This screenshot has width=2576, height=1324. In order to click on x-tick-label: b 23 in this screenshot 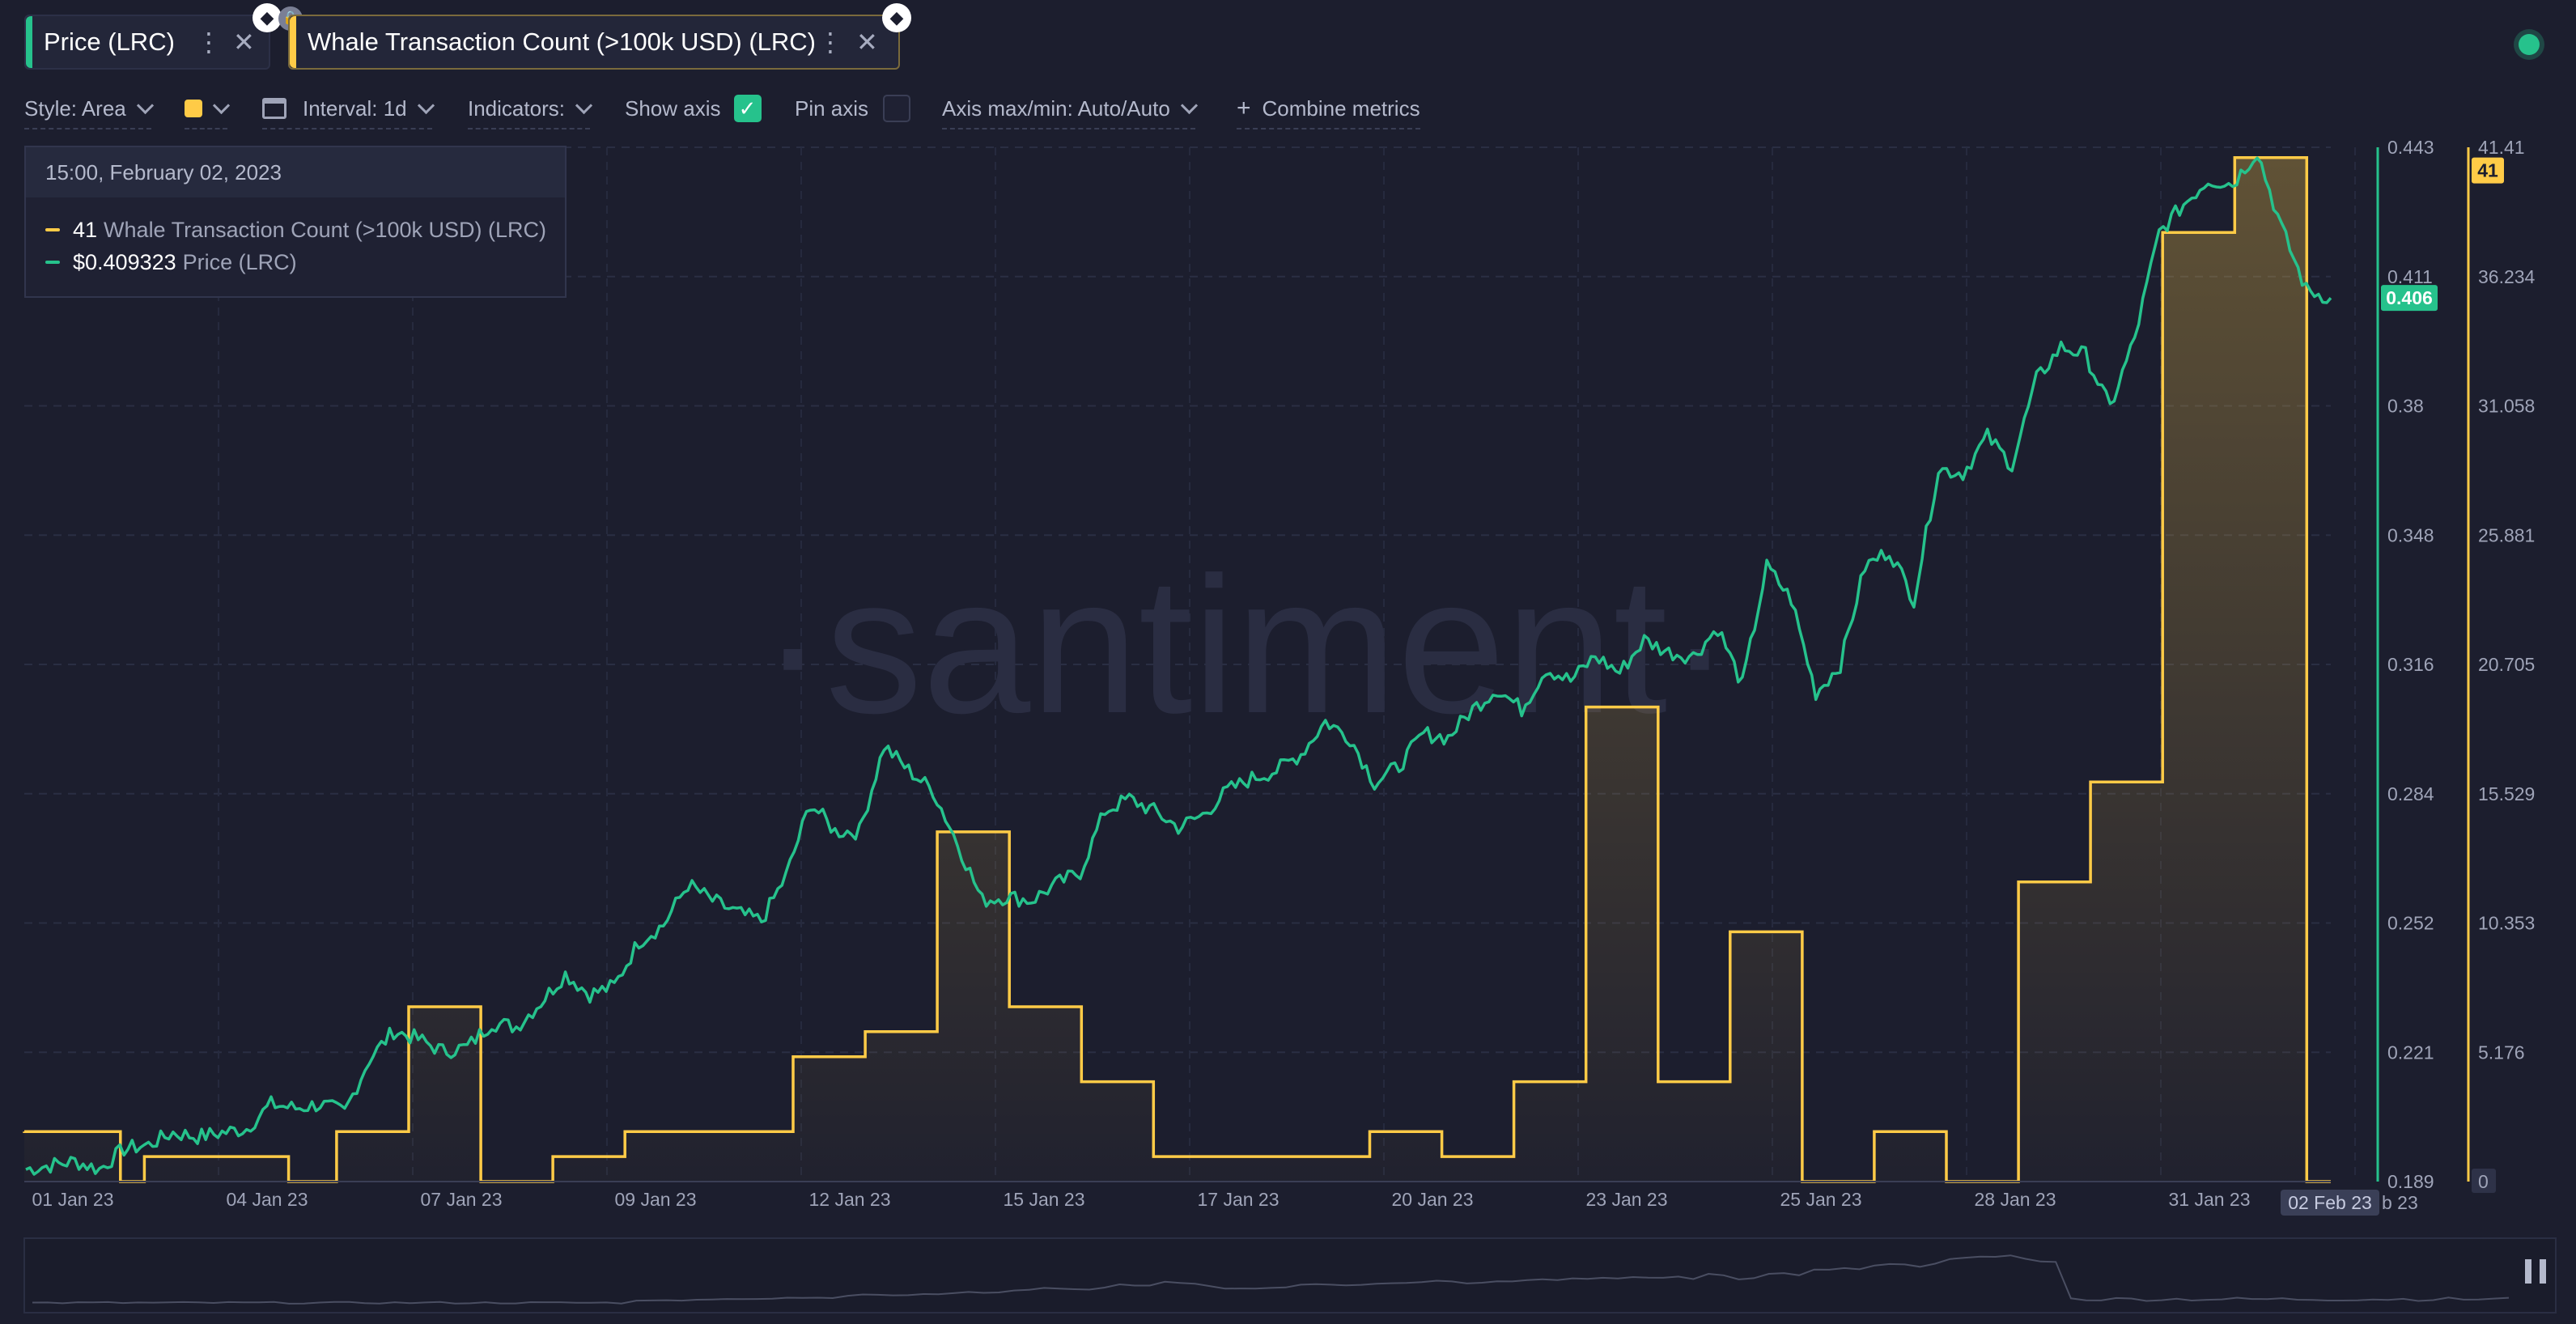, I will do `click(2400, 1202)`.